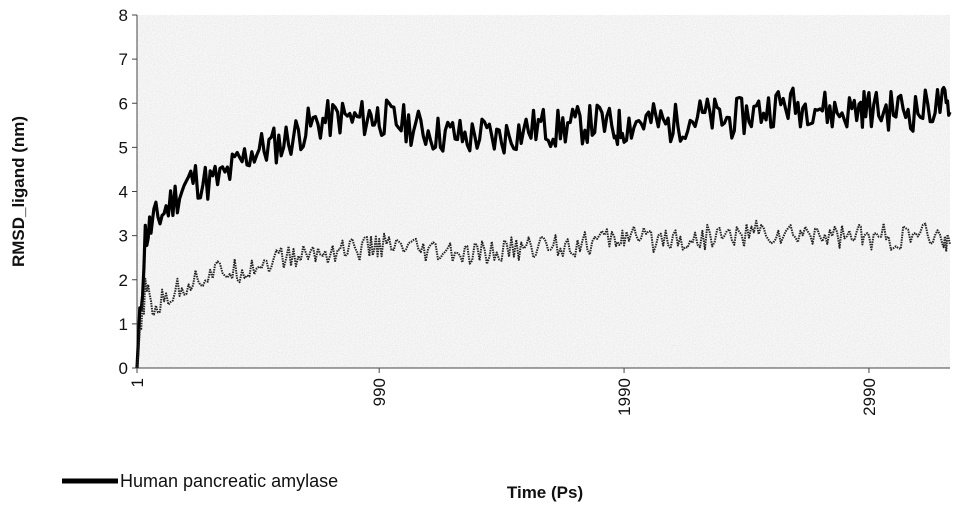 This screenshot has height=506, width=953. What do you see at coordinates (229, 481) in the screenshot?
I see `legend-label-human-pancreatic-amylase: Human pancreatic amylase` at bounding box center [229, 481].